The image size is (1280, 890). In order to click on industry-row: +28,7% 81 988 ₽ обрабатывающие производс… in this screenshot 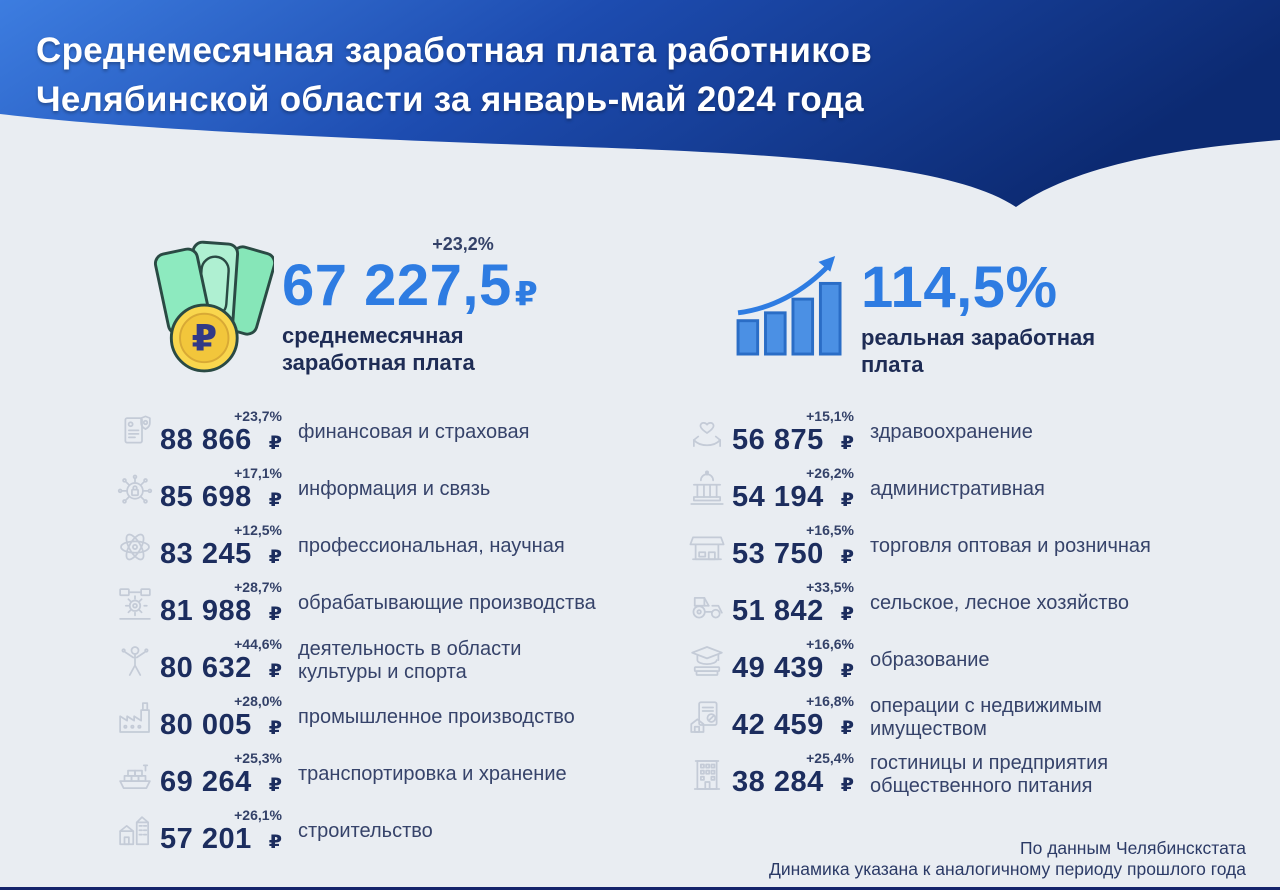, I will do `click(398, 603)`.